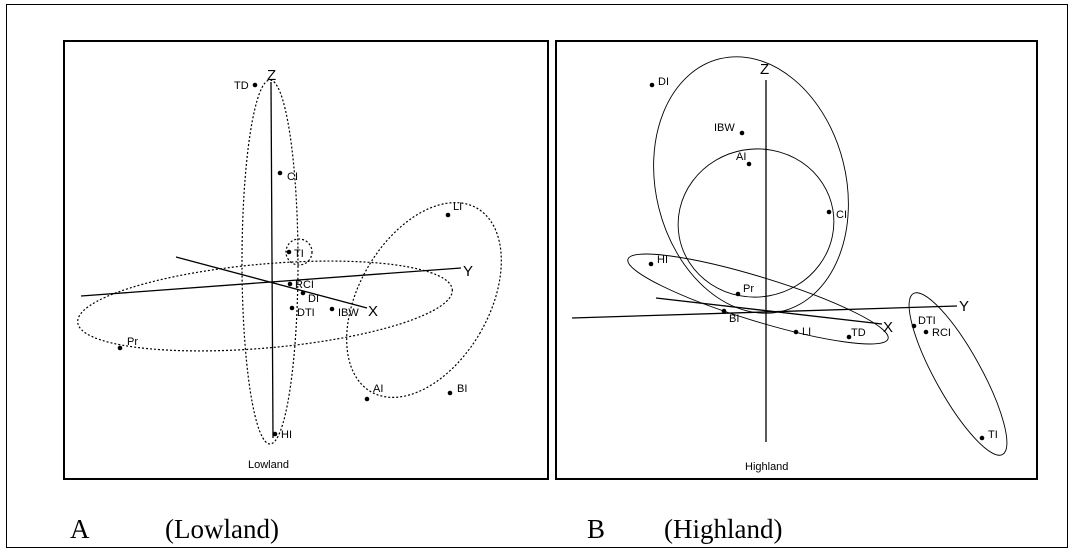 This screenshot has width=1076, height=550. I want to click on axis-label-x-highland: X, so click(888, 327).